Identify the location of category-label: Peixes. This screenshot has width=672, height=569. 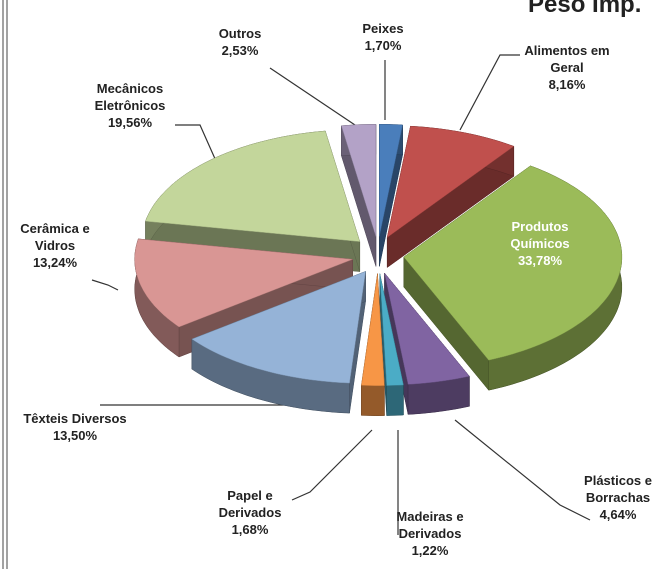
(383, 28).